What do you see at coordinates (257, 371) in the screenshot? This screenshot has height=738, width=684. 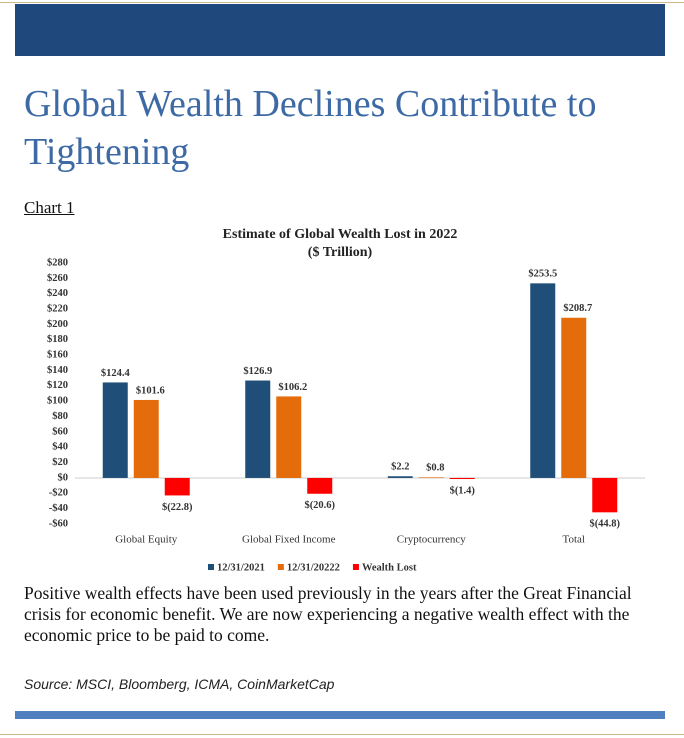 I see `data-label: $126.9` at bounding box center [257, 371].